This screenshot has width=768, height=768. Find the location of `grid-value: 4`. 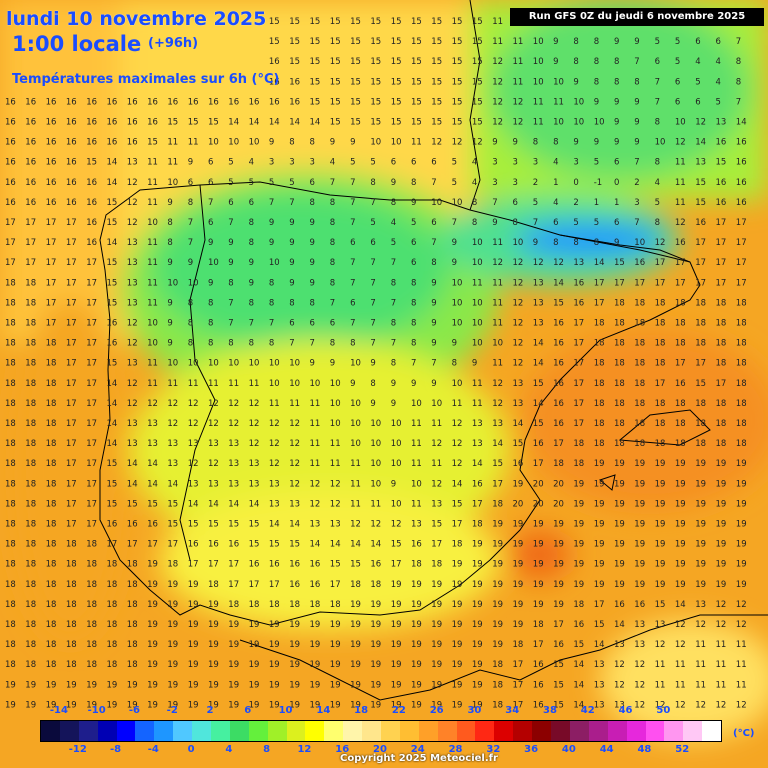

grid-value: 4 is located at coordinates (251, 163).